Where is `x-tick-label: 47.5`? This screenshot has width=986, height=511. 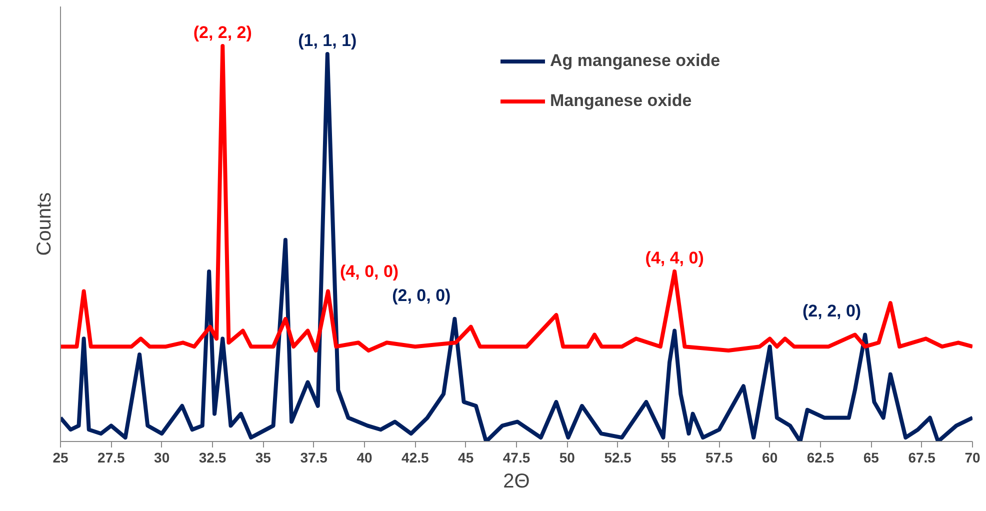 x-tick-label: 47.5 is located at coordinates (516, 458).